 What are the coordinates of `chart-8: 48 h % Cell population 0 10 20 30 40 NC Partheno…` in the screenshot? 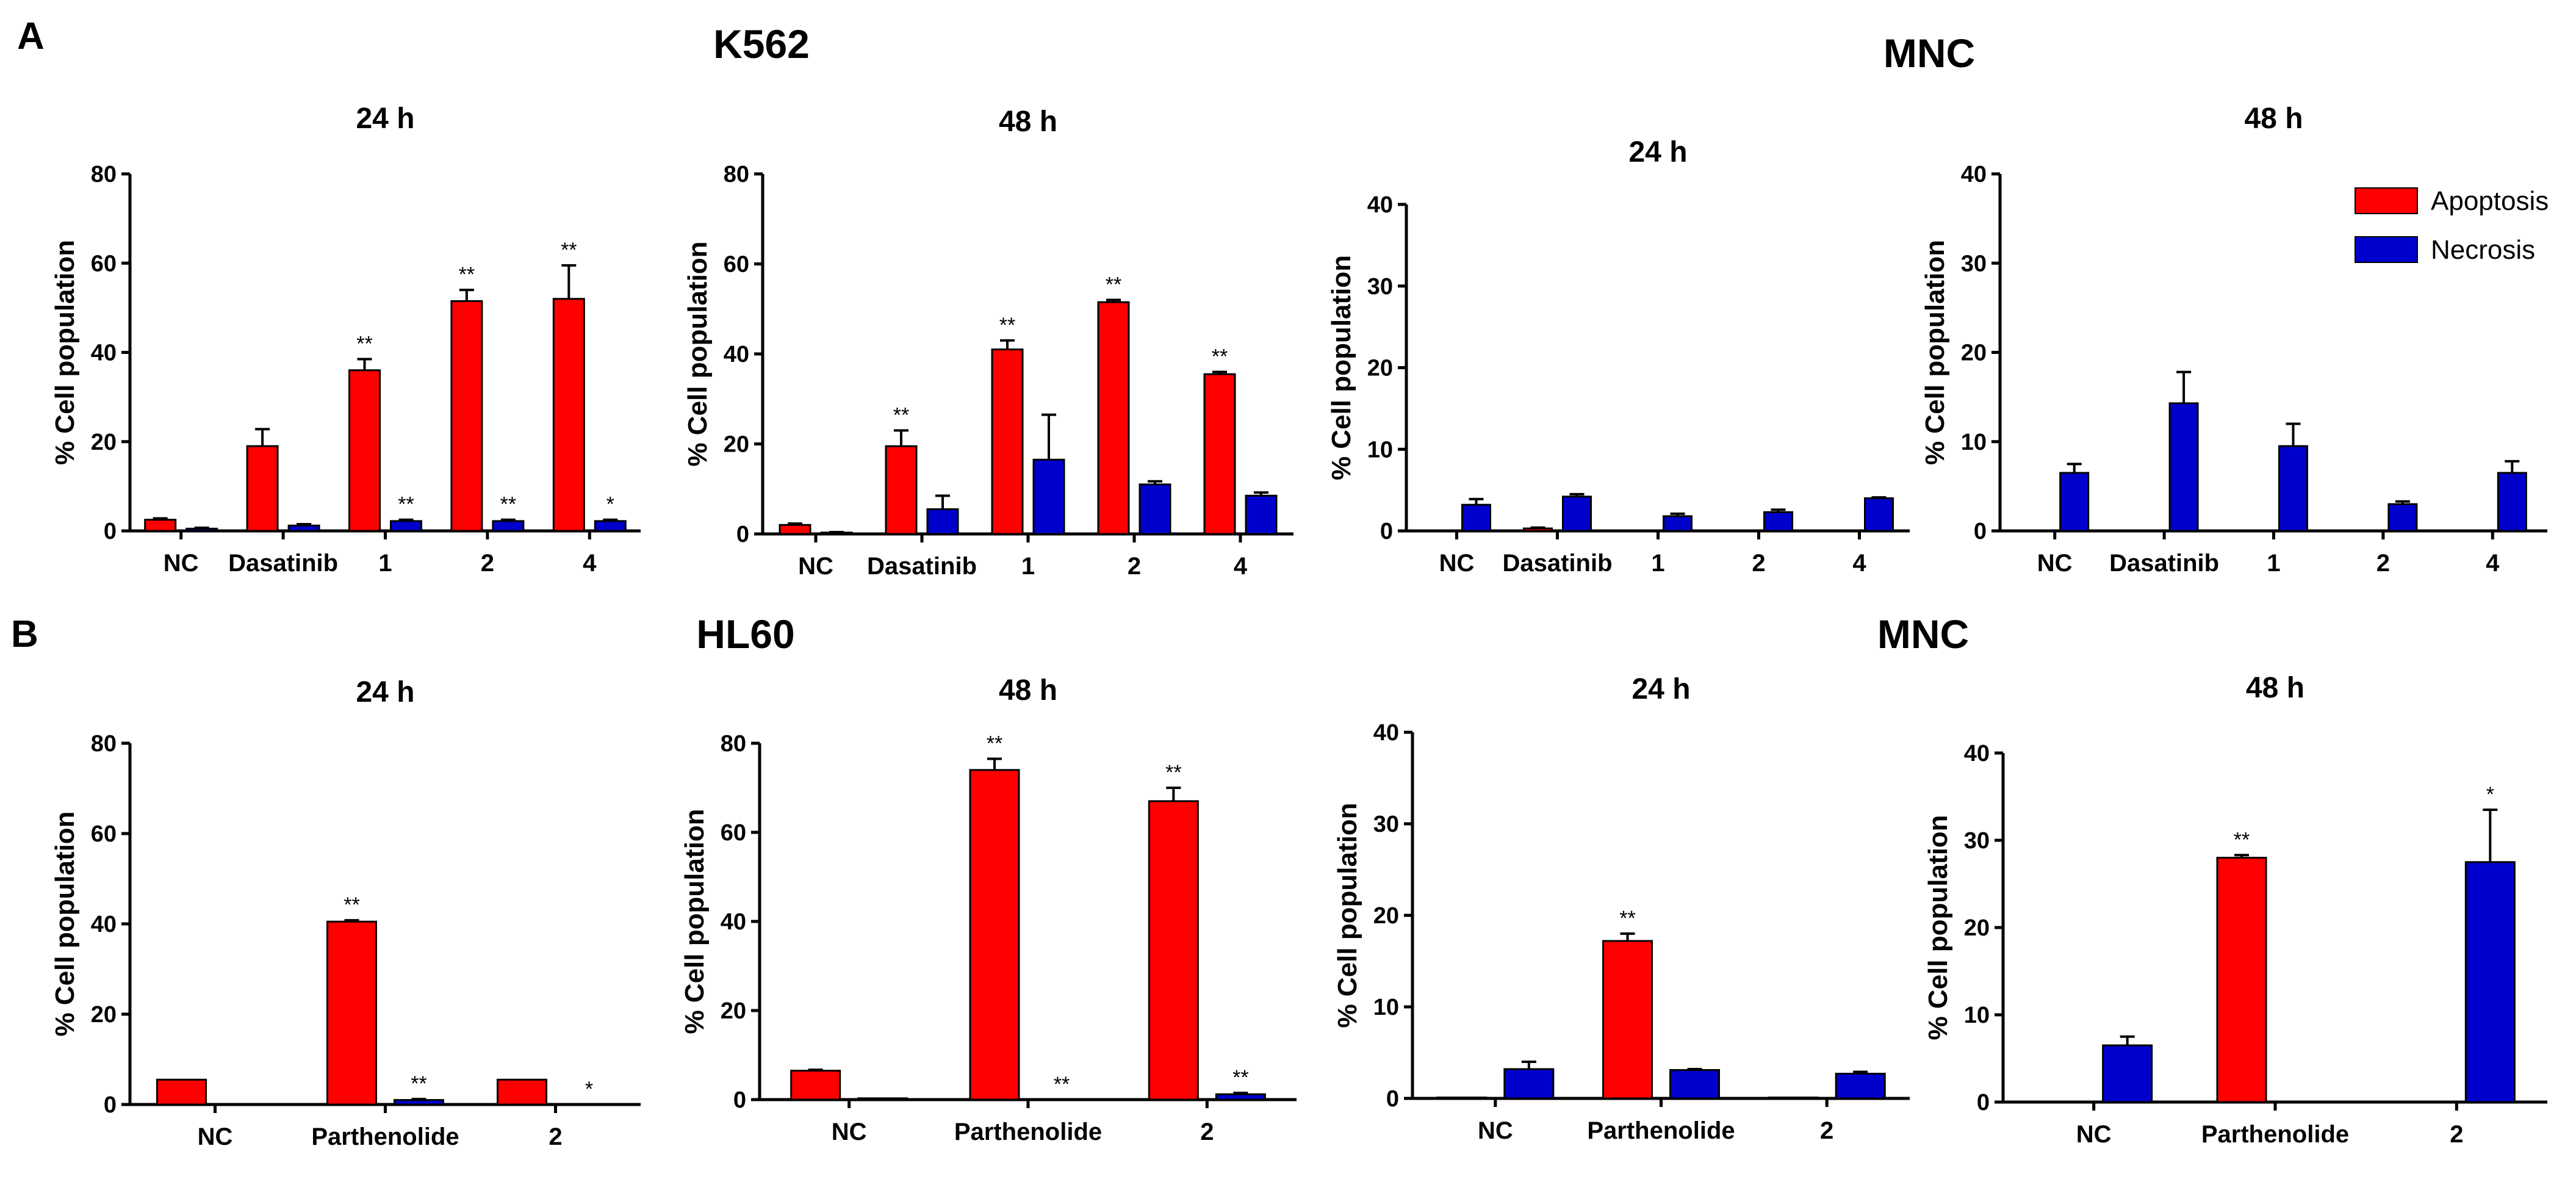 It's located at (2235, 910).